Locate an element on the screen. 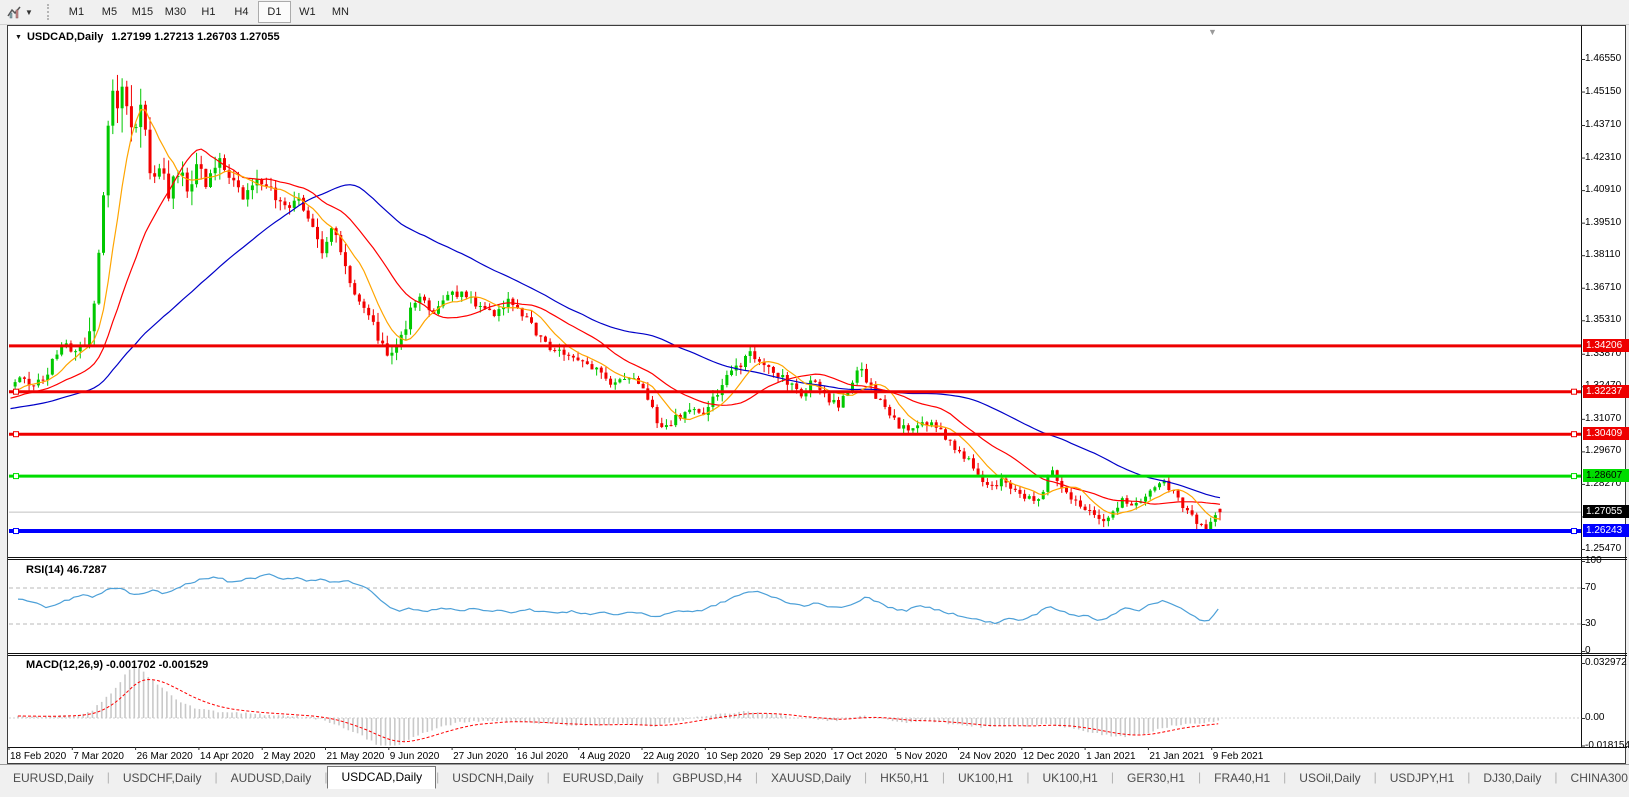  symbol-tab-fra40-h1: FRA40,H1 is located at coordinates (1242, 778).